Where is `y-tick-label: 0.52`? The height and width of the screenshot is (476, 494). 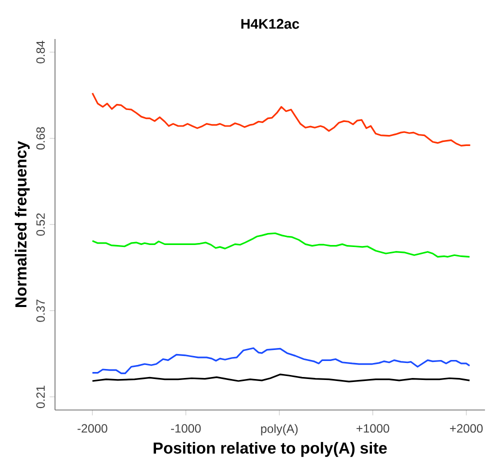
y-tick-label: 0.52 is located at coordinates (40, 224).